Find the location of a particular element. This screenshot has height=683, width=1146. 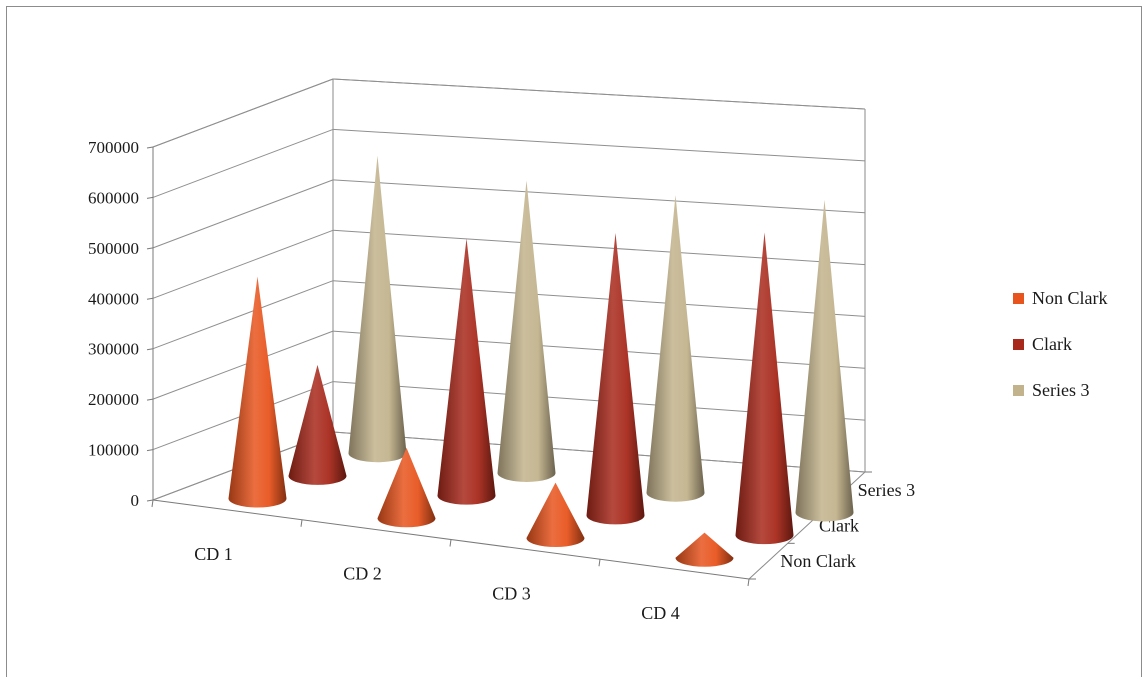

legend-item: Clark is located at coordinates (1042, 344).